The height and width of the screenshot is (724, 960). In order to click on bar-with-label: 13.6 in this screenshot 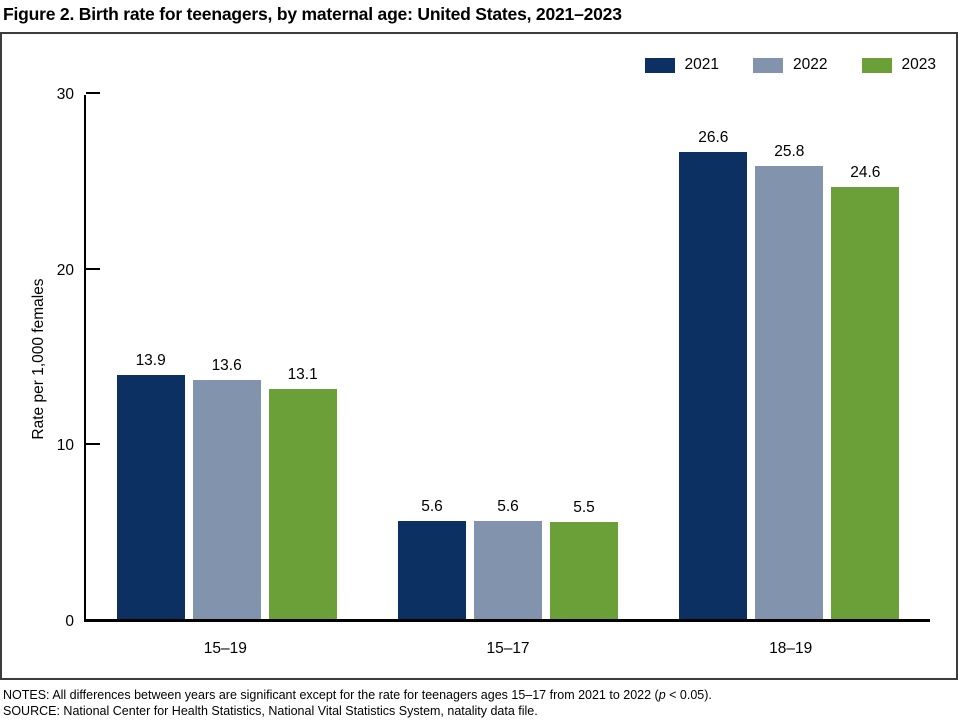, I will do `click(226, 488)`.